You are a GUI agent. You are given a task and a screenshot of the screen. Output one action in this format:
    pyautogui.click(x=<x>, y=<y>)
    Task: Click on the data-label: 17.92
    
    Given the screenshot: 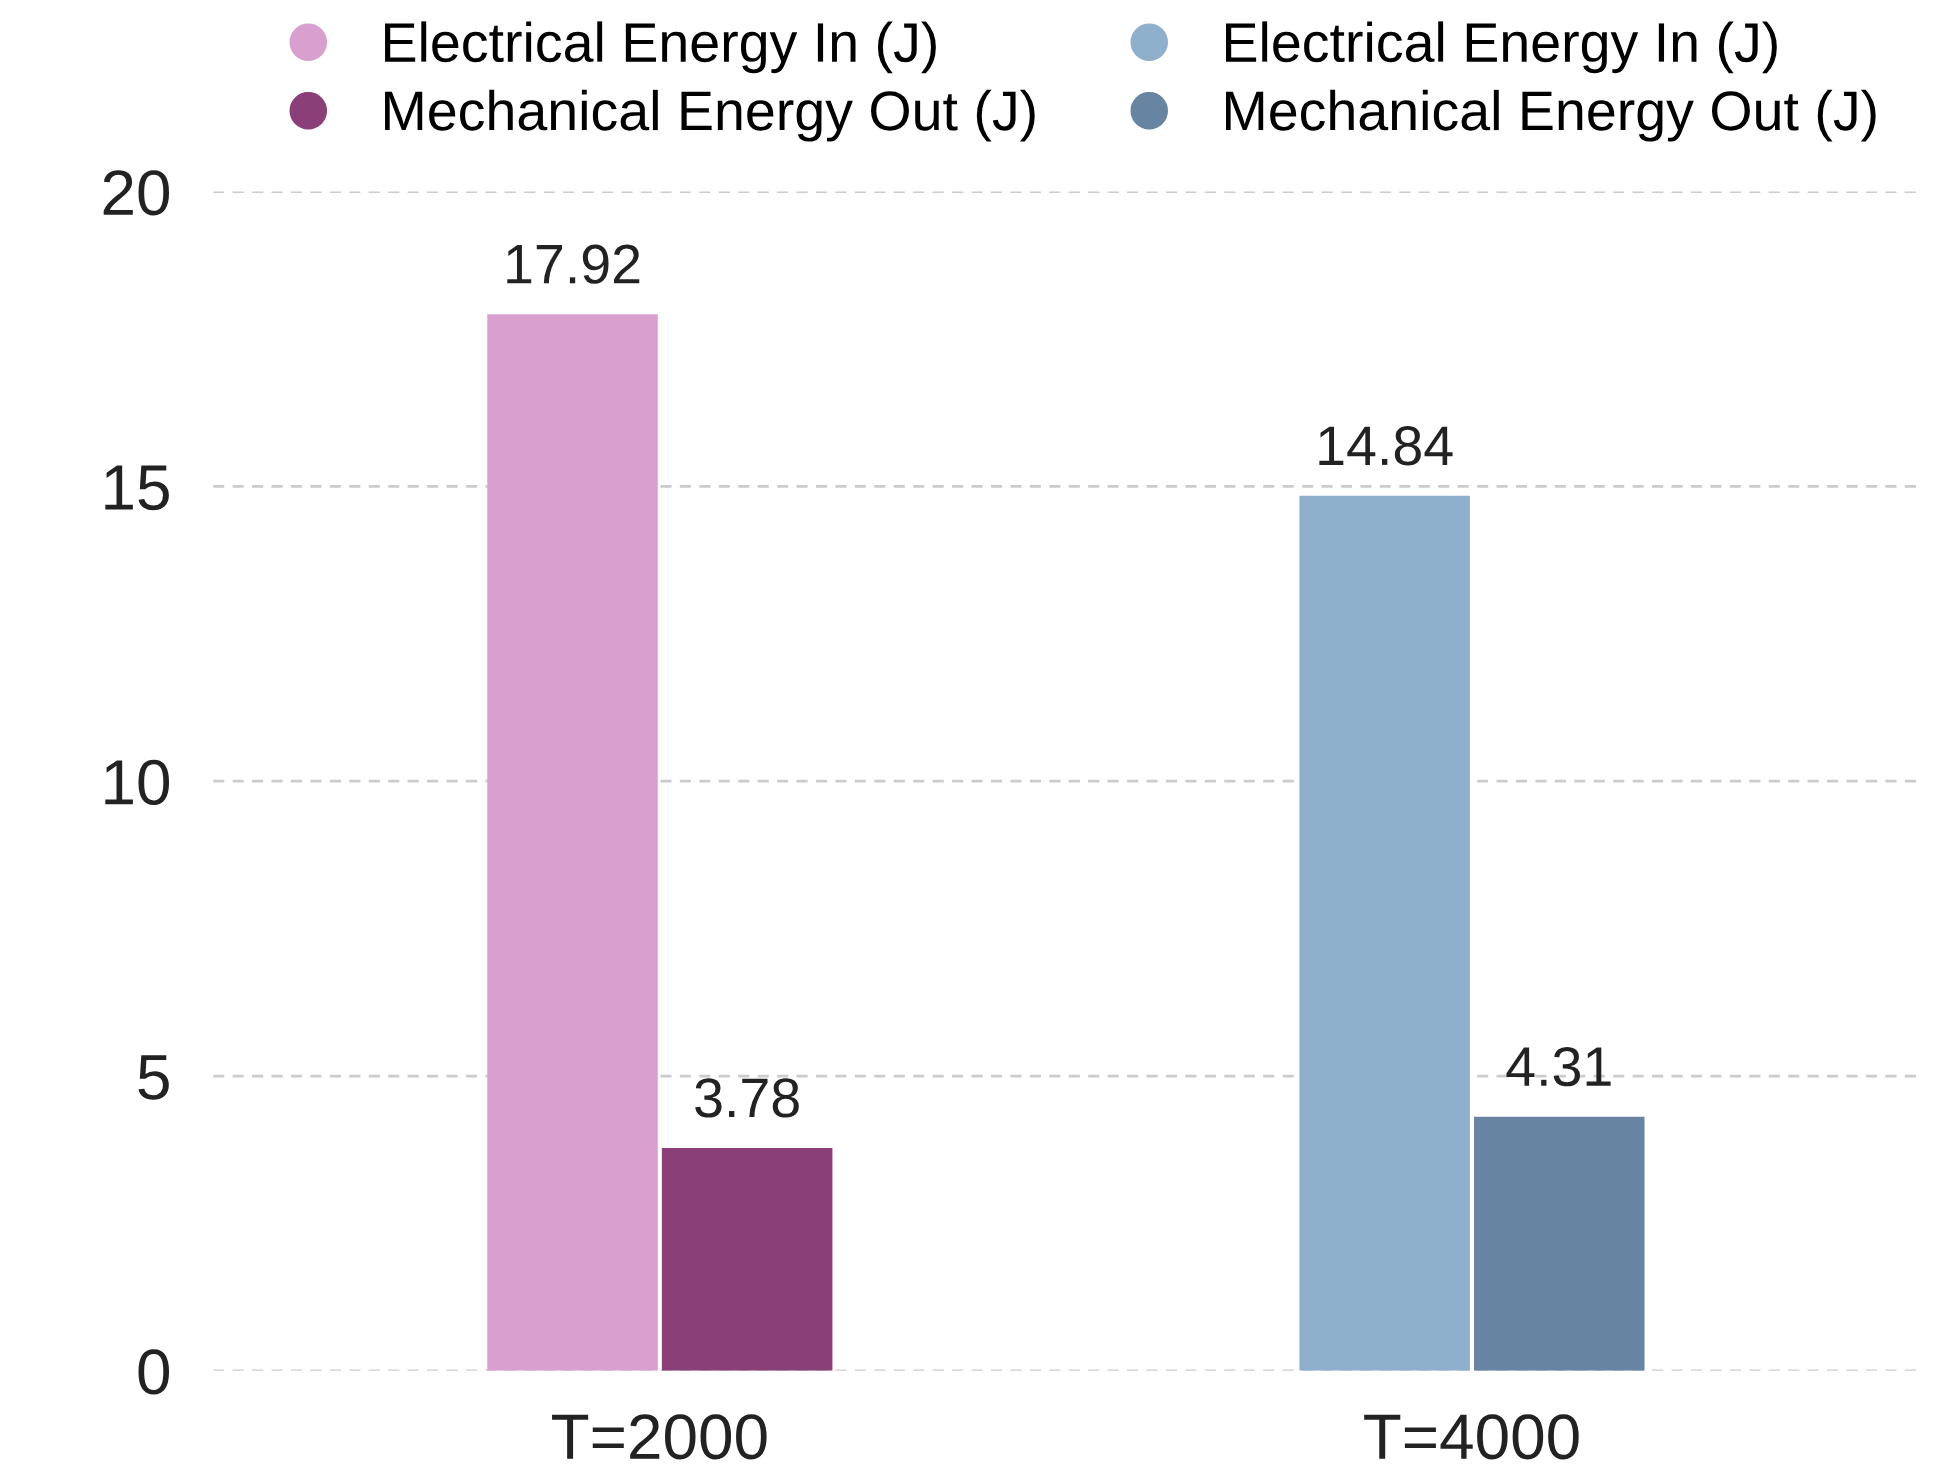 What is the action you would take?
    pyautogui.click(x=573, y=264)
    